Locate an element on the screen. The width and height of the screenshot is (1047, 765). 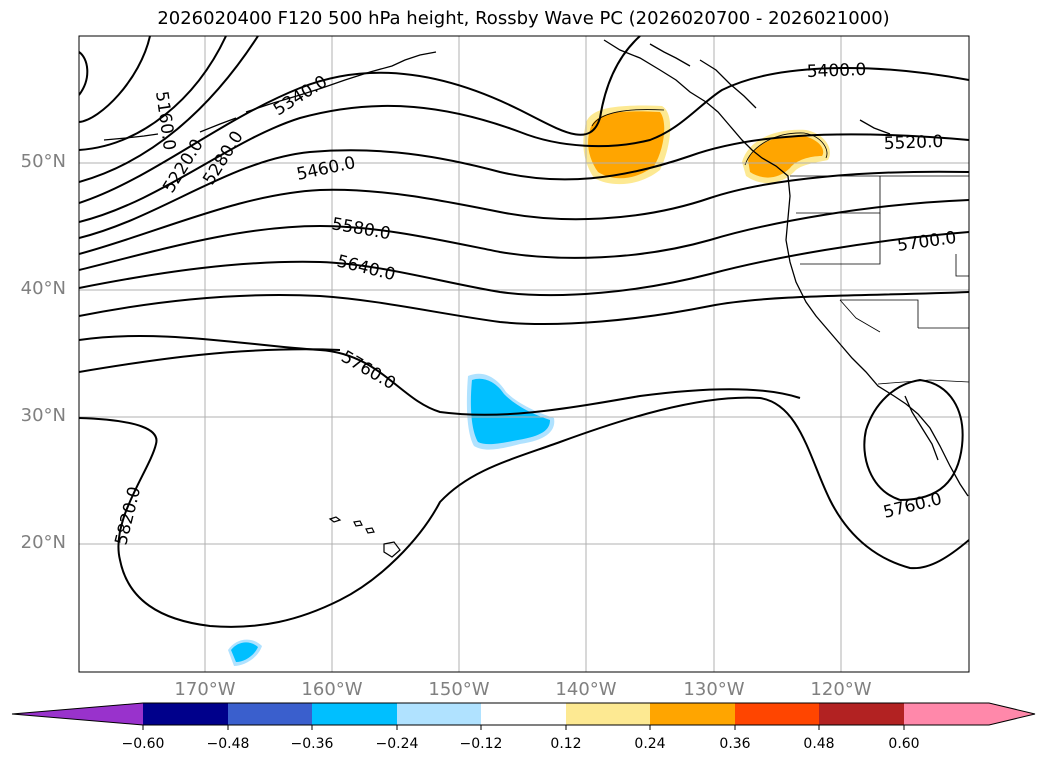
colorbar-tick-label: 0.24 is located at coordinates (650, 744).